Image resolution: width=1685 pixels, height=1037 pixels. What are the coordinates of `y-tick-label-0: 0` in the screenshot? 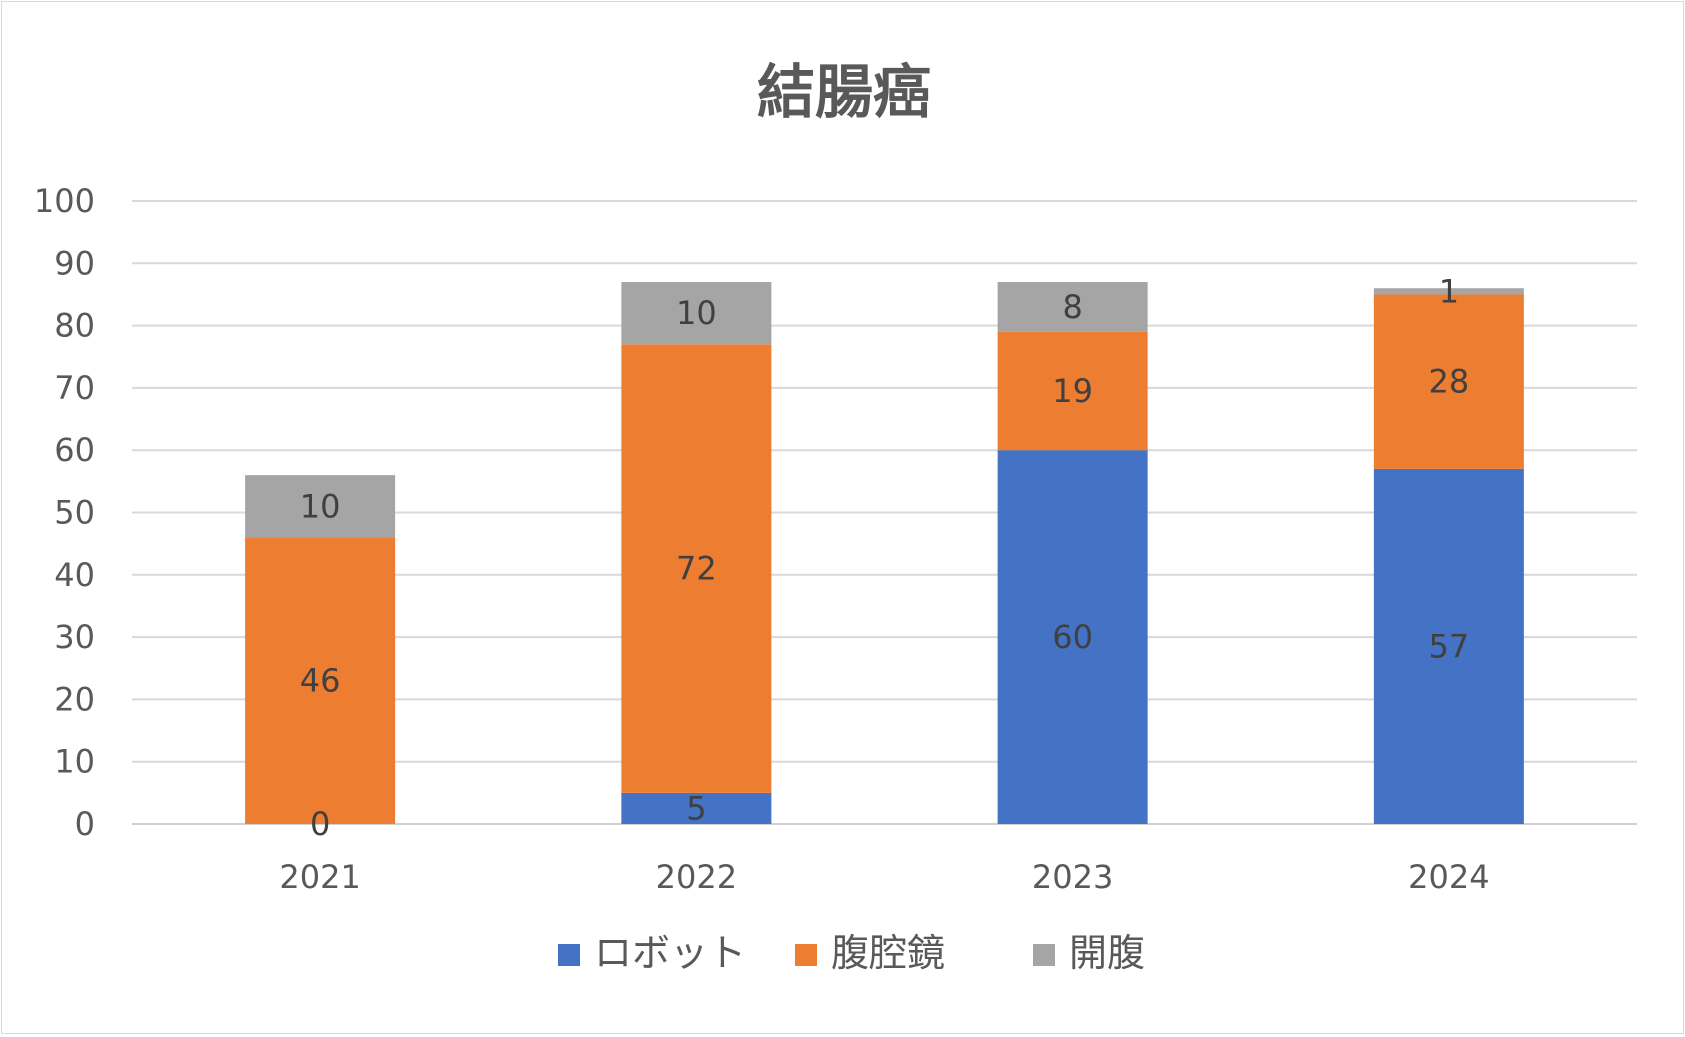 It's located at (85, 824).